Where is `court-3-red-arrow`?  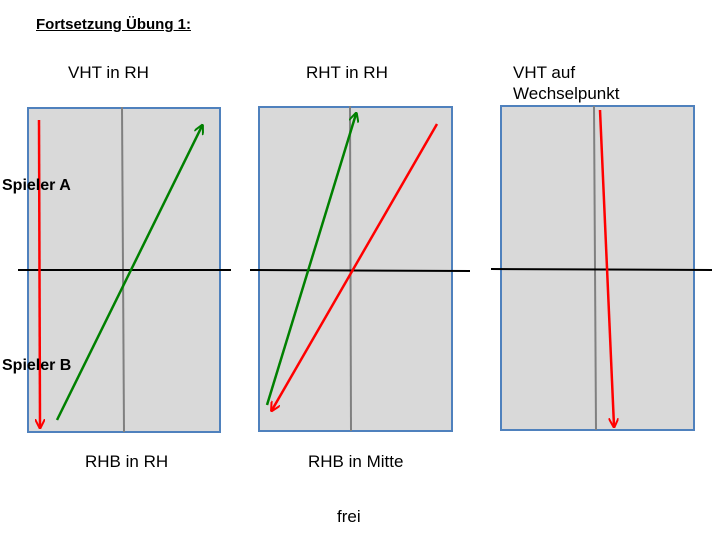 court-3-red-arrow is located at coordinates (606, 267).